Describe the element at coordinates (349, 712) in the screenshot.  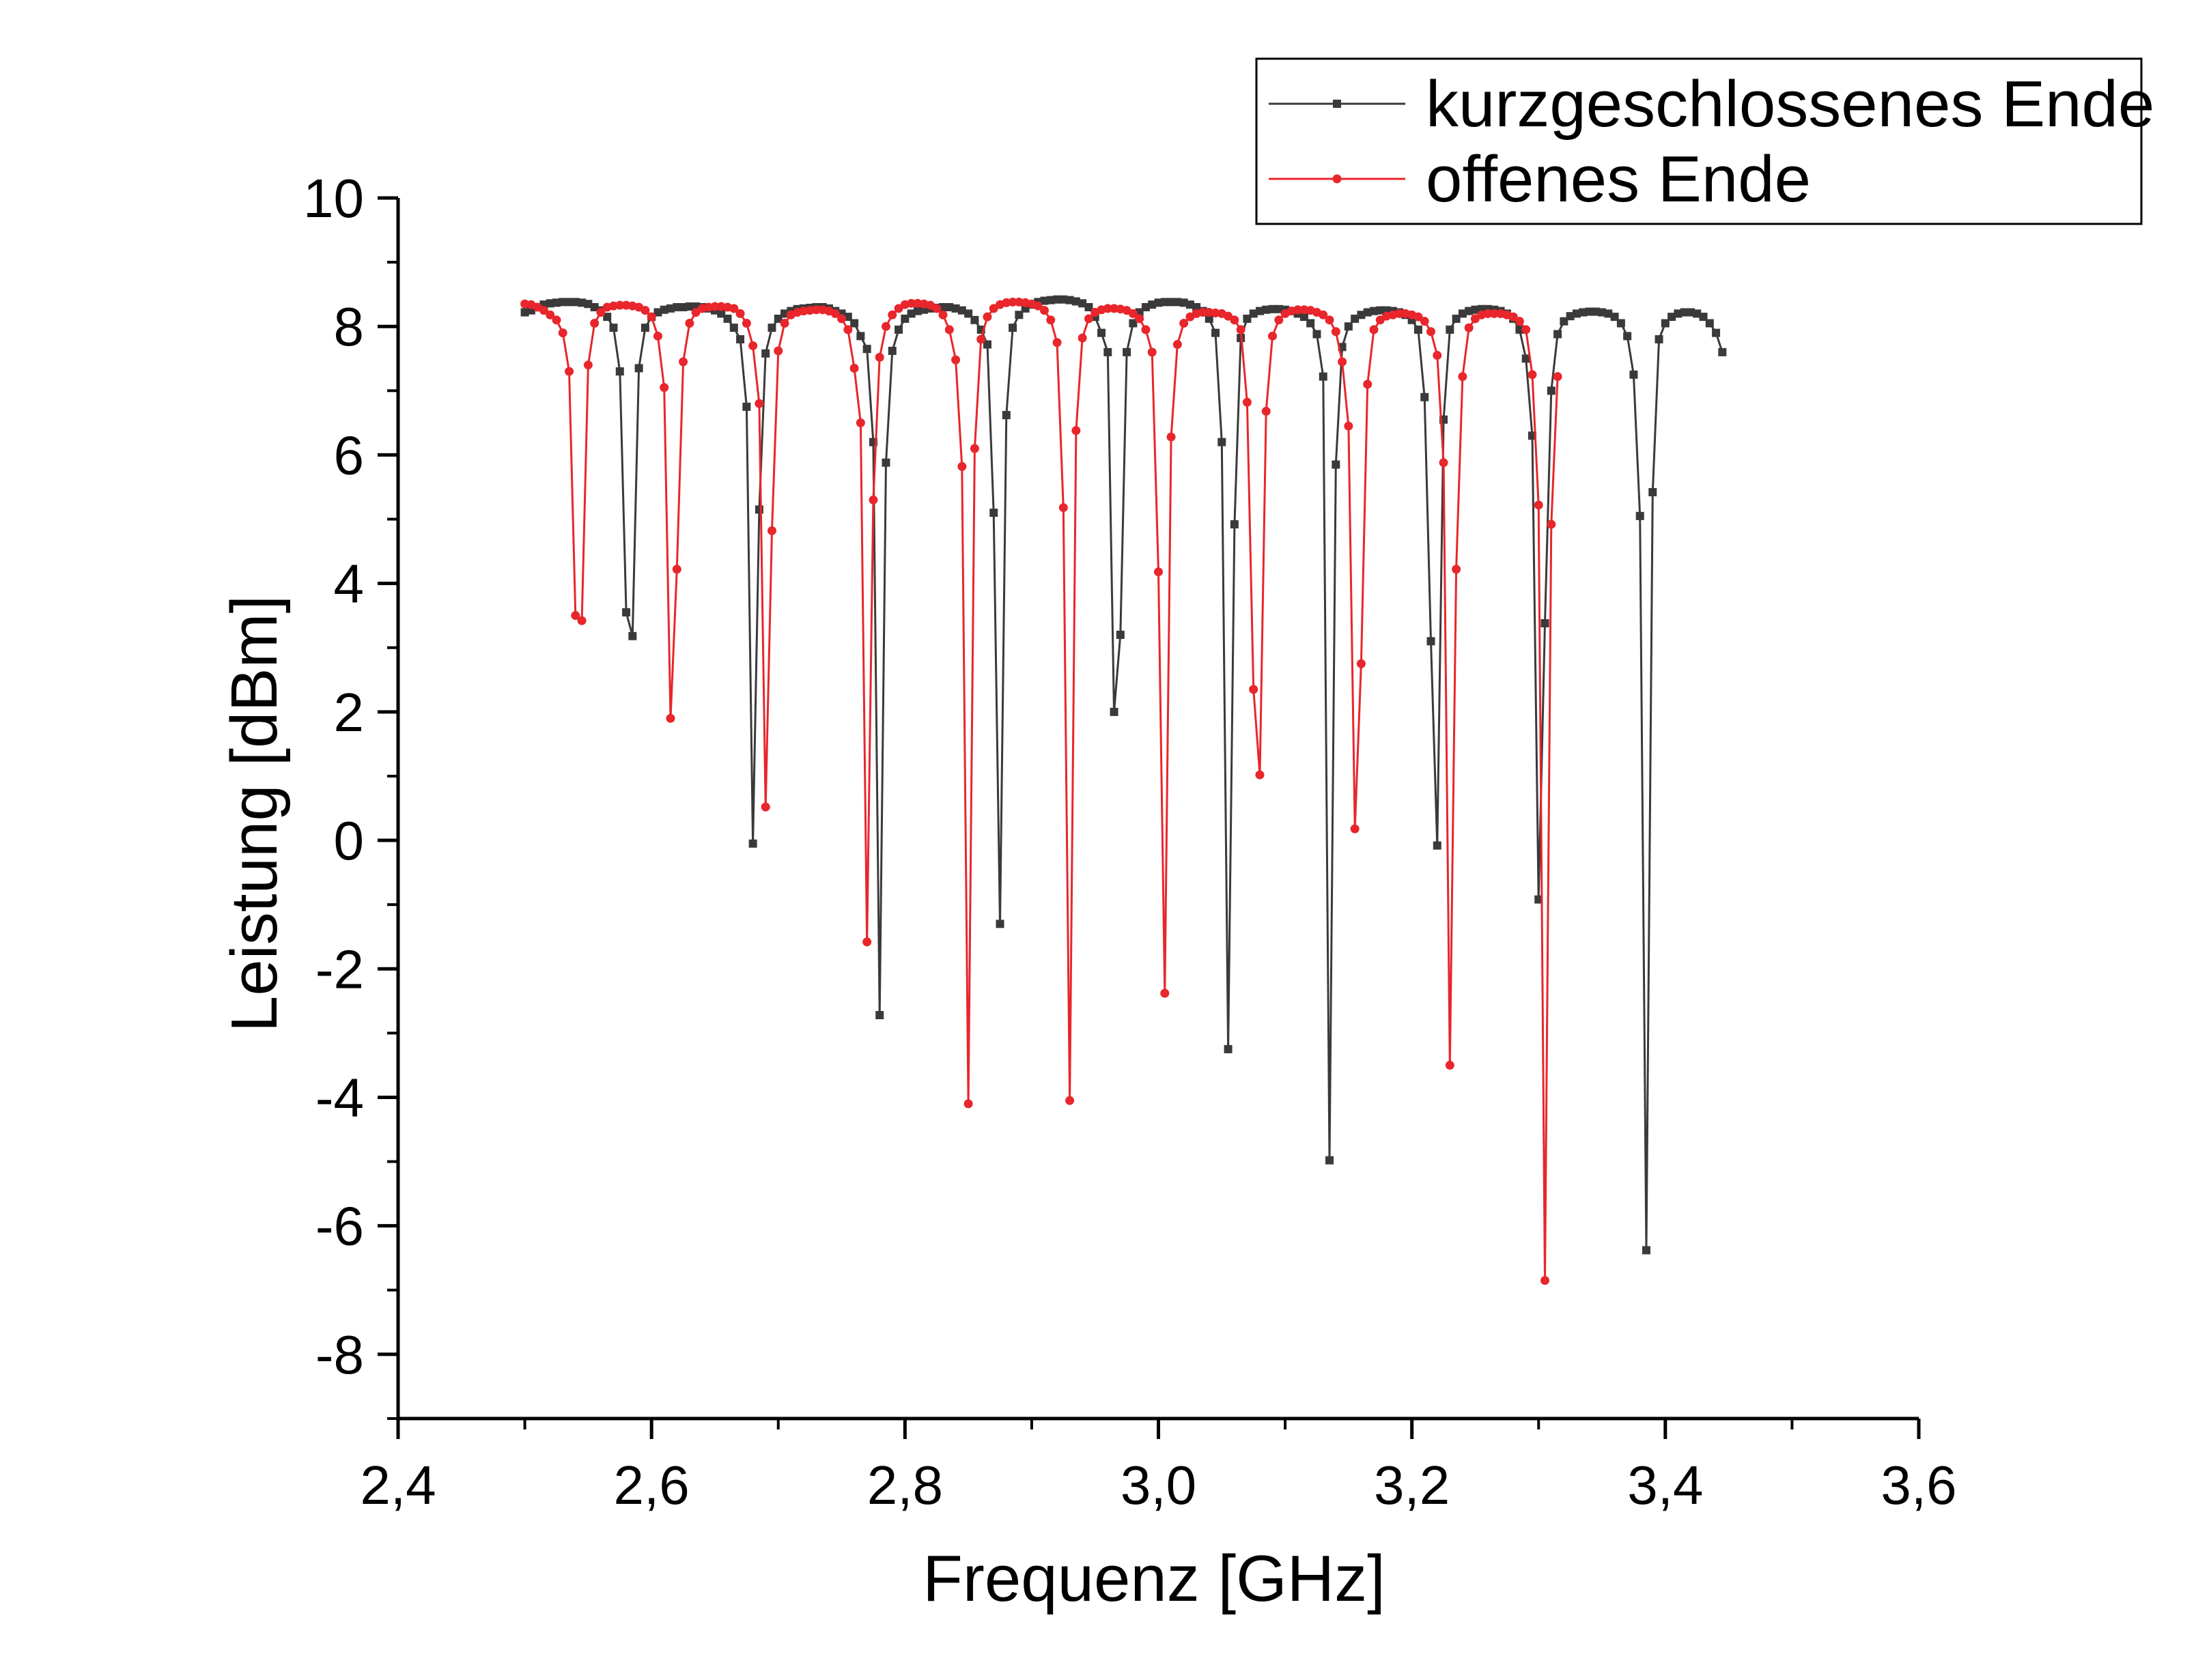
I see `y-tick-label: 2` at that location.